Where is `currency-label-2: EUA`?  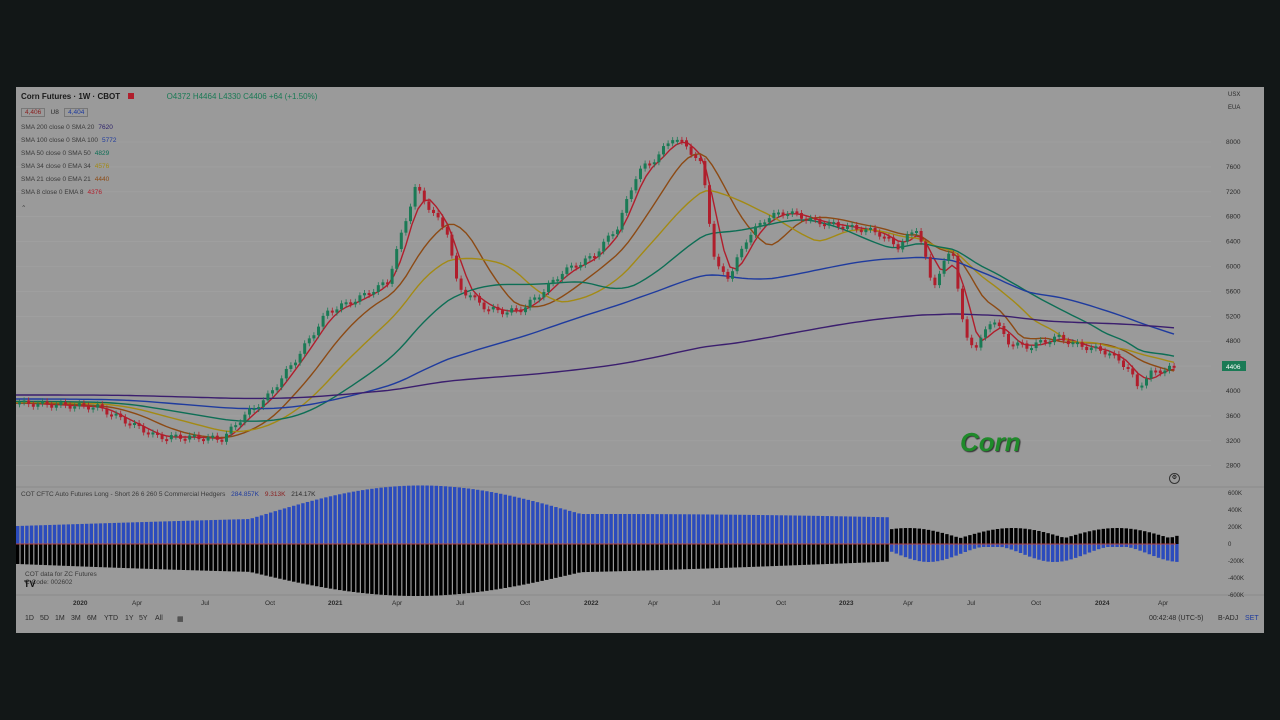 currency-label-2: EUA is located at coordinates (1234, 108).